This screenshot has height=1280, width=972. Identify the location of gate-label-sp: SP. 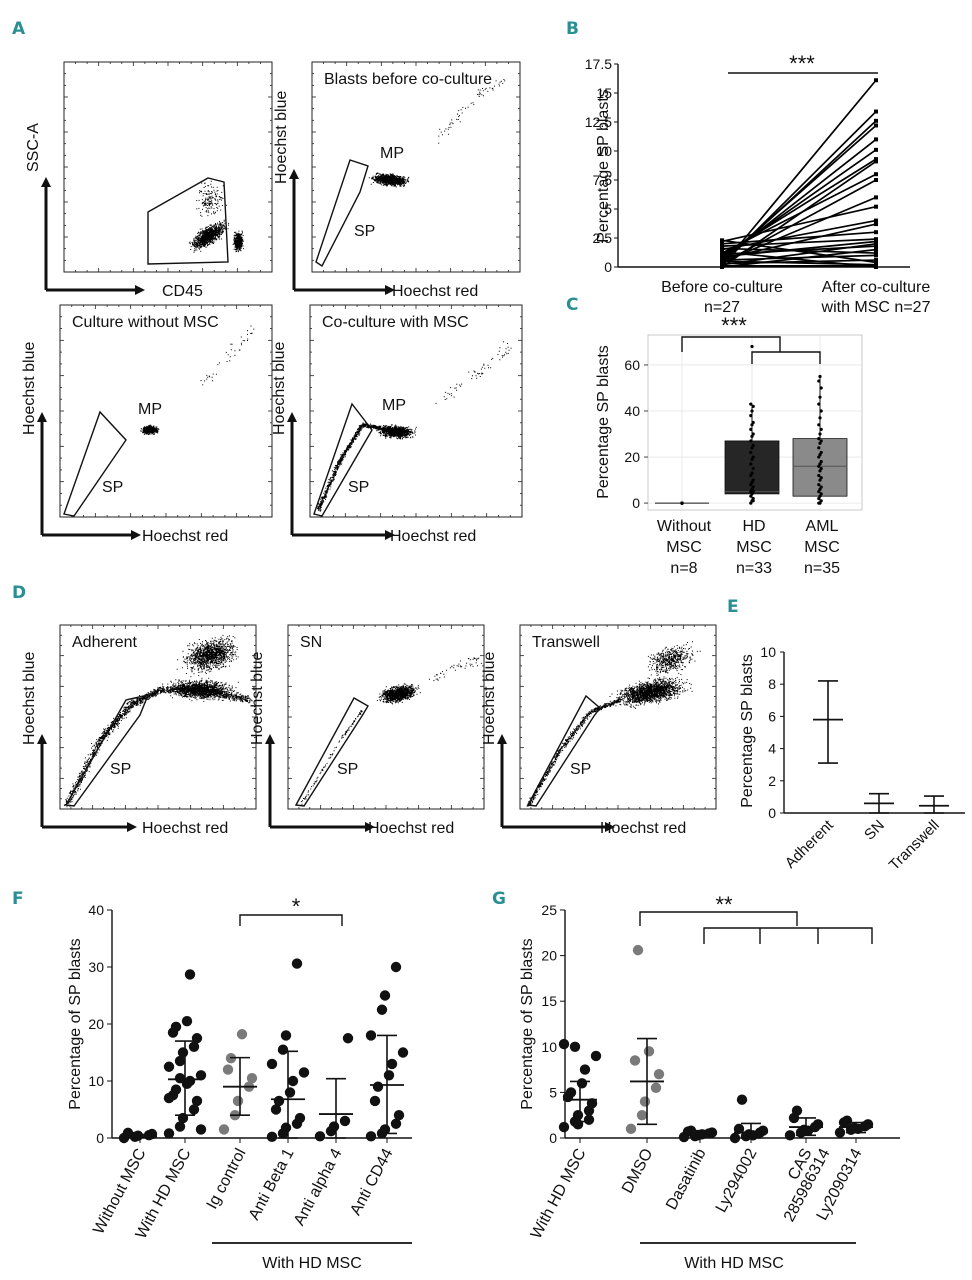
(358, 487).